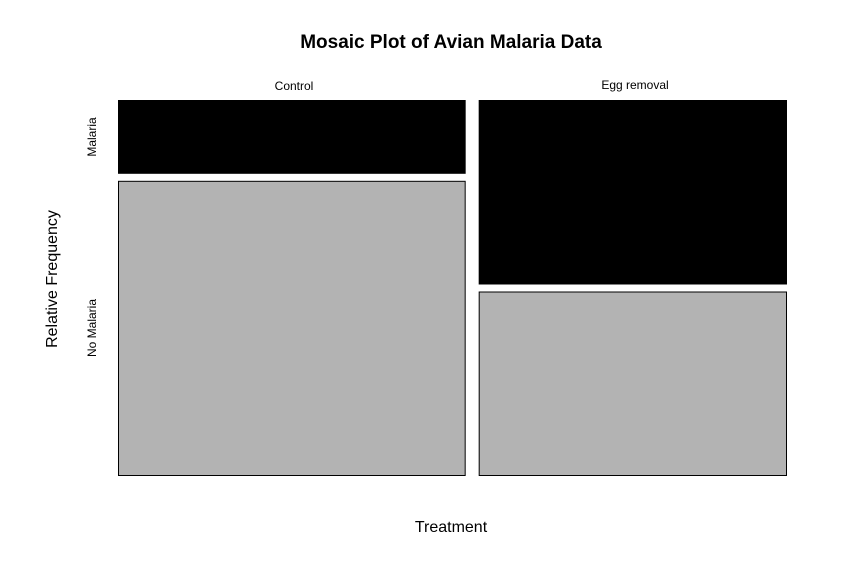 The width and height of the screenshot is (864, 576). What do you see at coordinates (451, 42) in the screenshot?
I see `chart-title: Mosaic Plot of Avian Malaria Data` at bounding box center [451, 42].